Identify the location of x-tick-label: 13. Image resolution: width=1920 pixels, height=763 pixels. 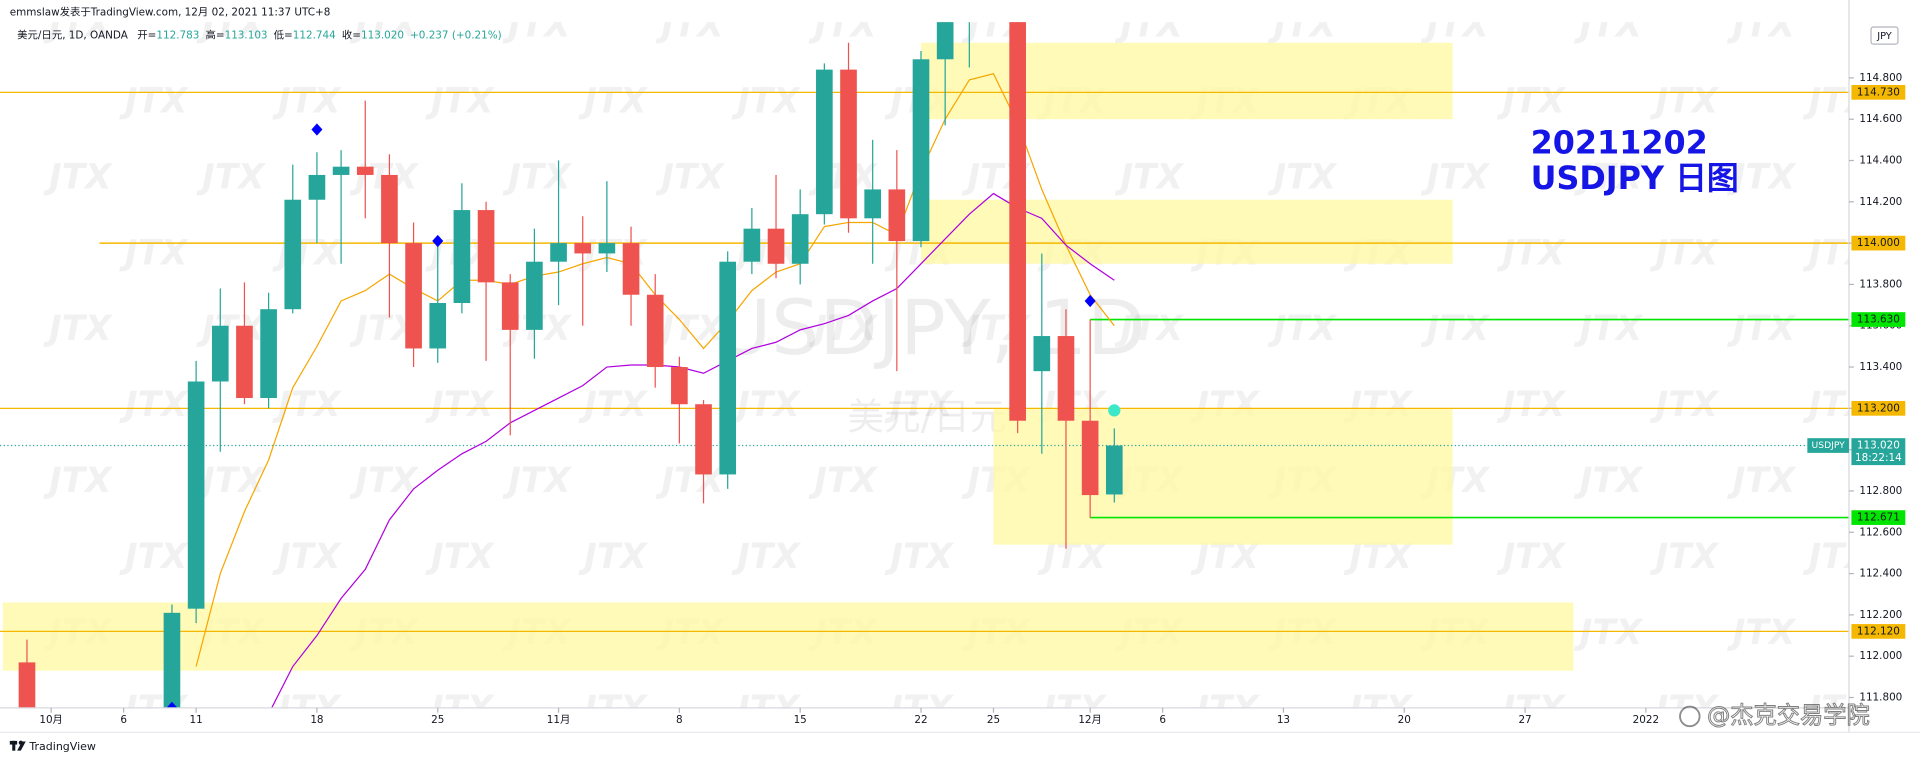
(1283, 720).